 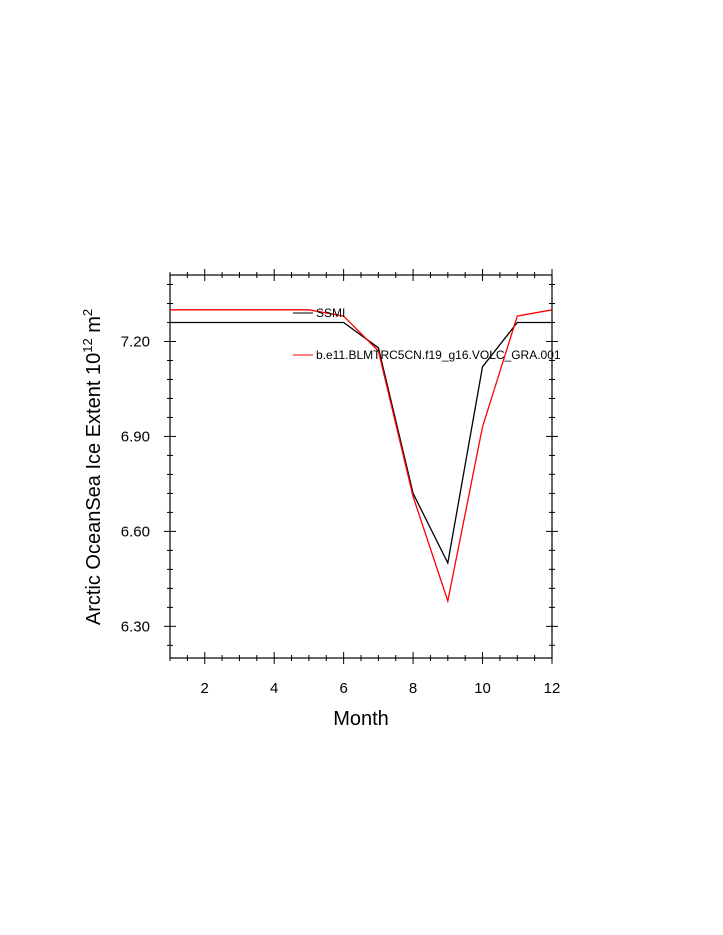 What do you see at coordinates (135, 626) in the screenshot?
I see `y-tick-label: 6.30` at bounding box center [135, 626].